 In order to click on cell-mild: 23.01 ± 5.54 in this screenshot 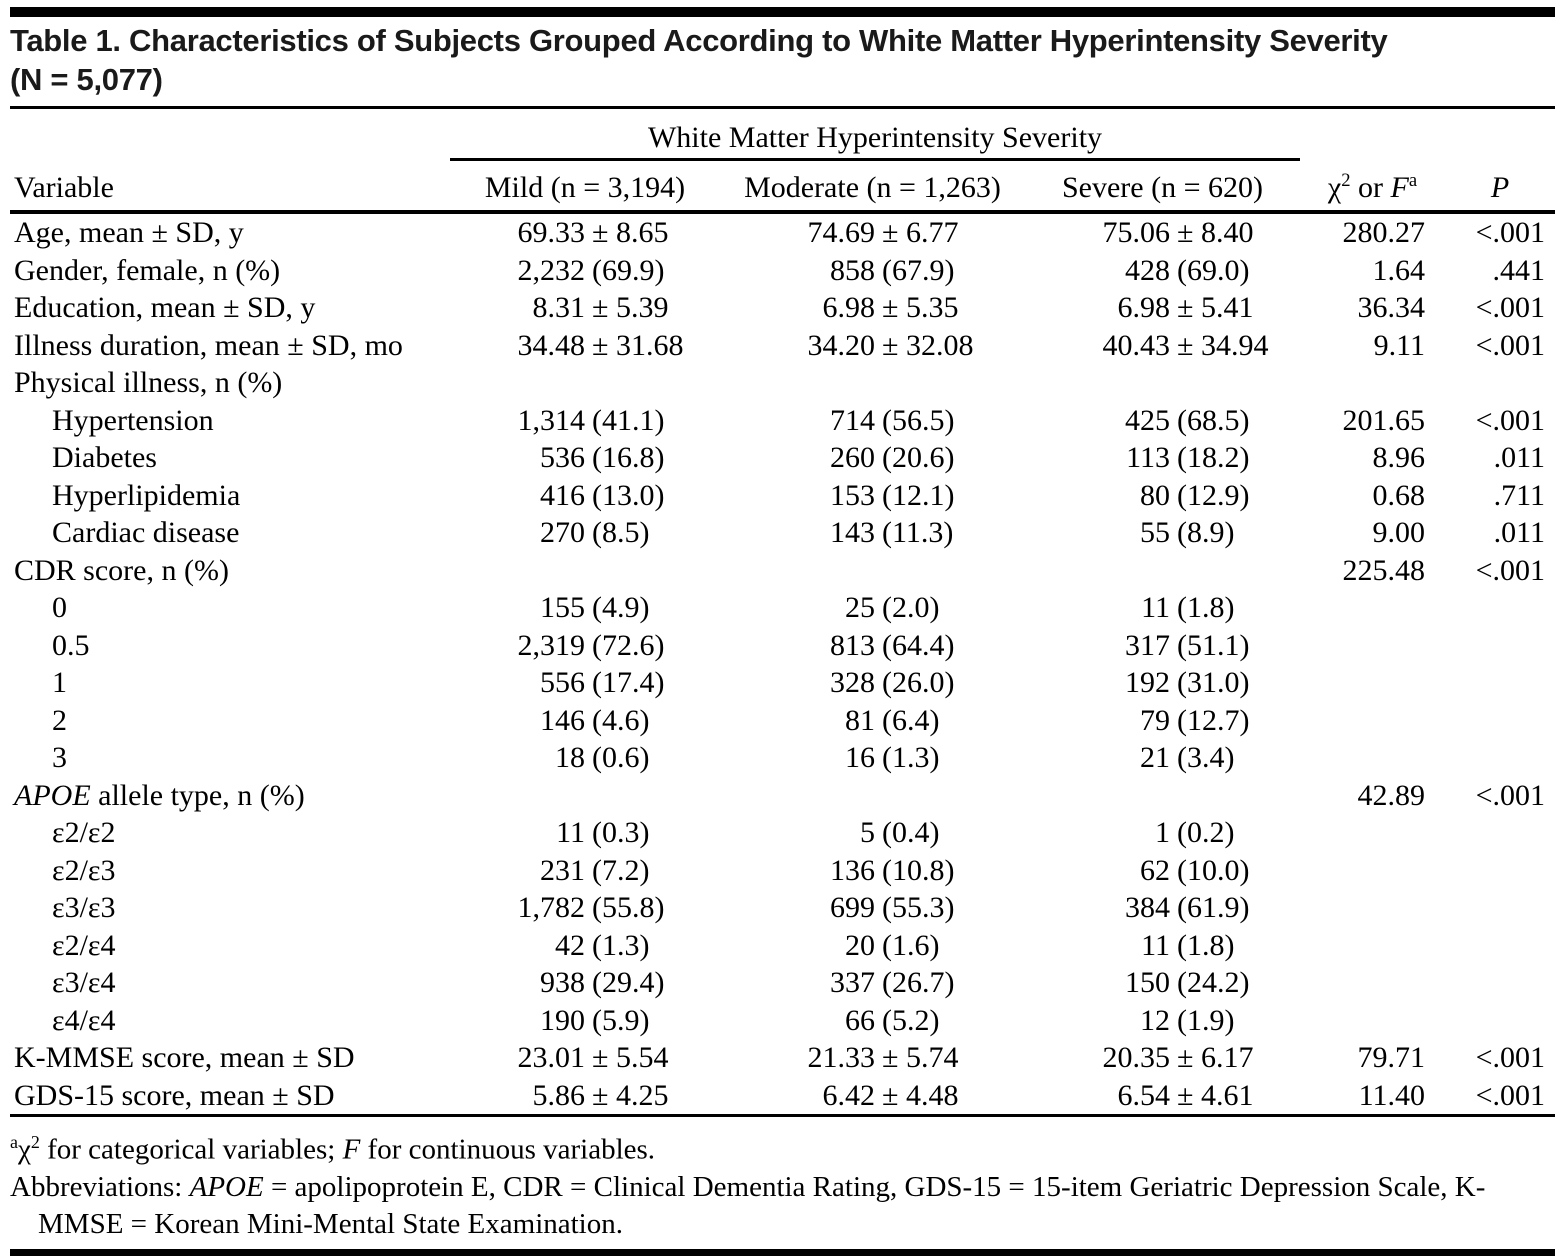, I will do `click(585, 1058)`.